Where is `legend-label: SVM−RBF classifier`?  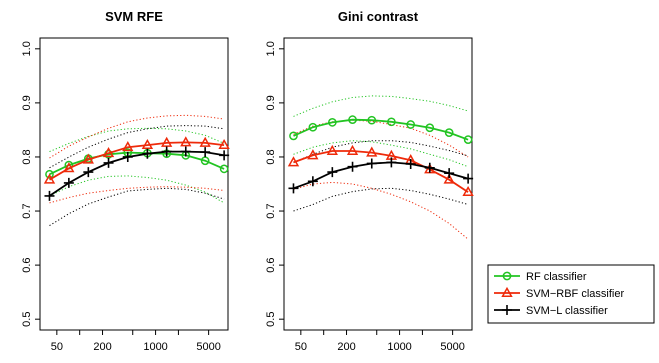
legend-label: SVM−RBF classifier is located at coordinates (575, 294).